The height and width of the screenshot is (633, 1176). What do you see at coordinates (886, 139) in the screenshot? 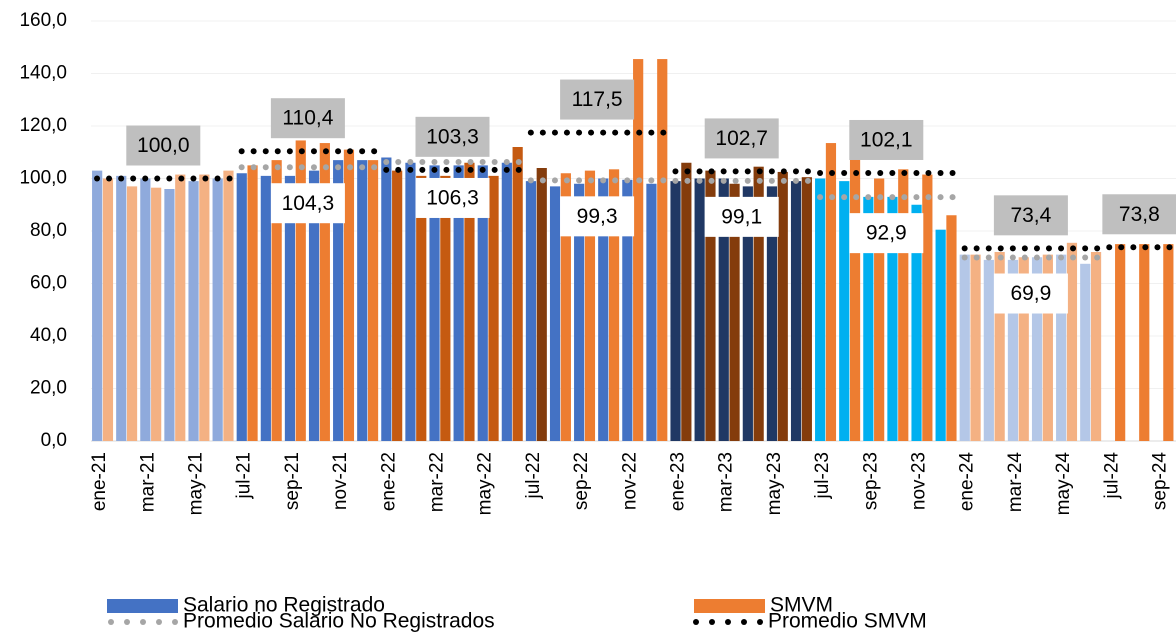
I see `label-box` at bounding box center [886, 139].